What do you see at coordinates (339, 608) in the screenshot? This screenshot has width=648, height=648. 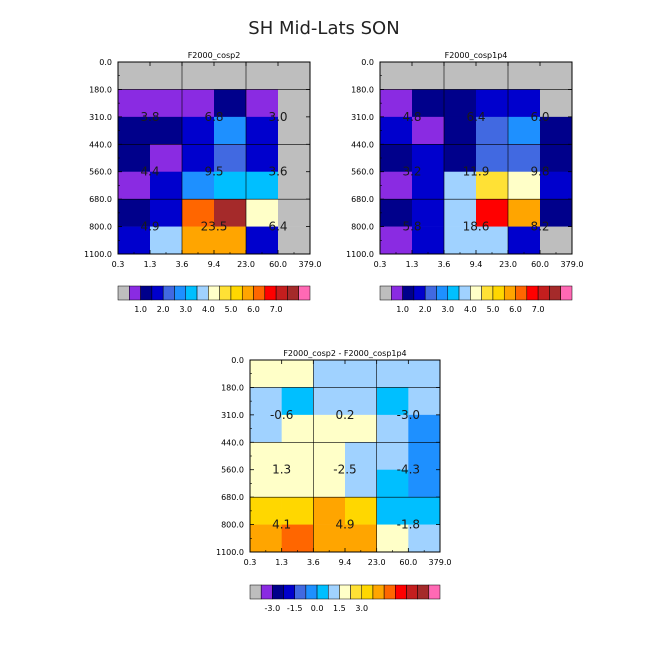 I see `colorbar-label: 1.5` at bounding box center [339, 608].